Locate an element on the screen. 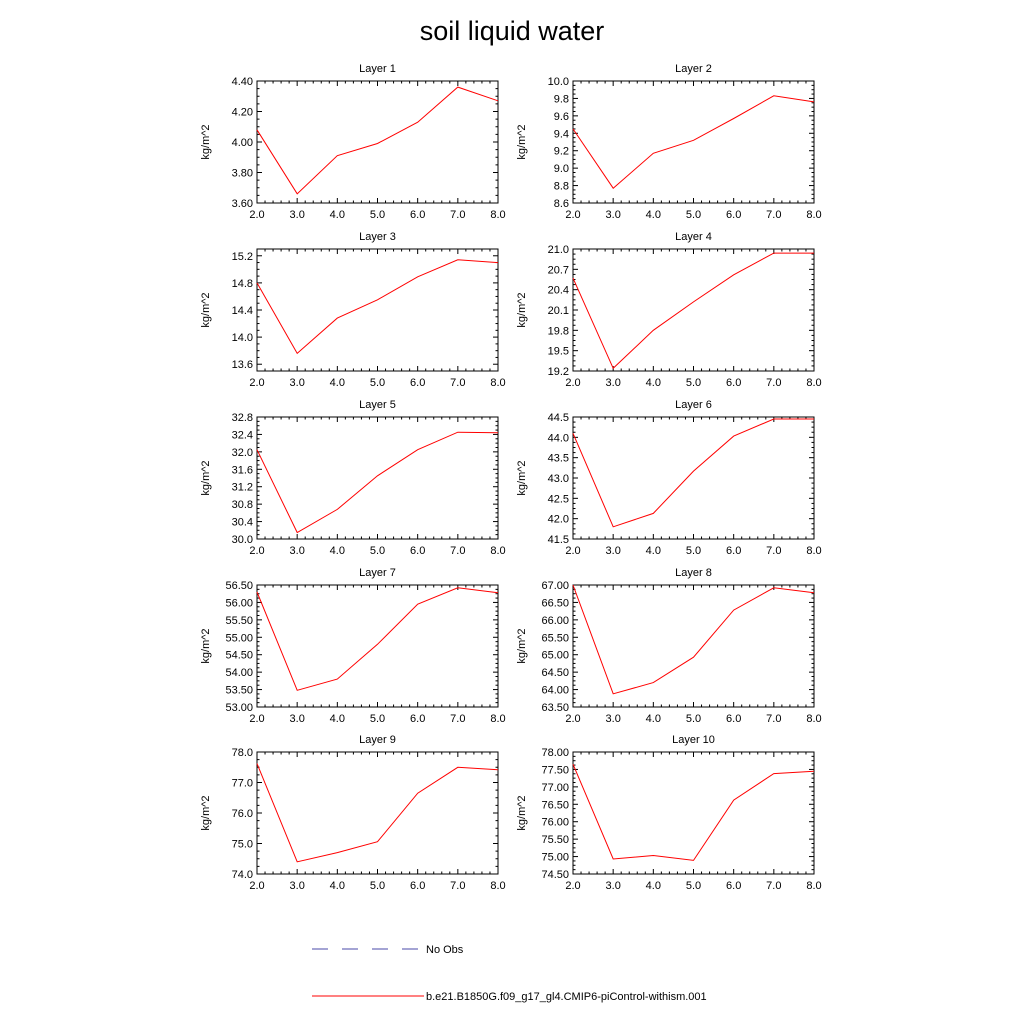 This screenshot has height=1024, width=1024. y-tick-label: 4.20 is located at coordinates (242, 113).